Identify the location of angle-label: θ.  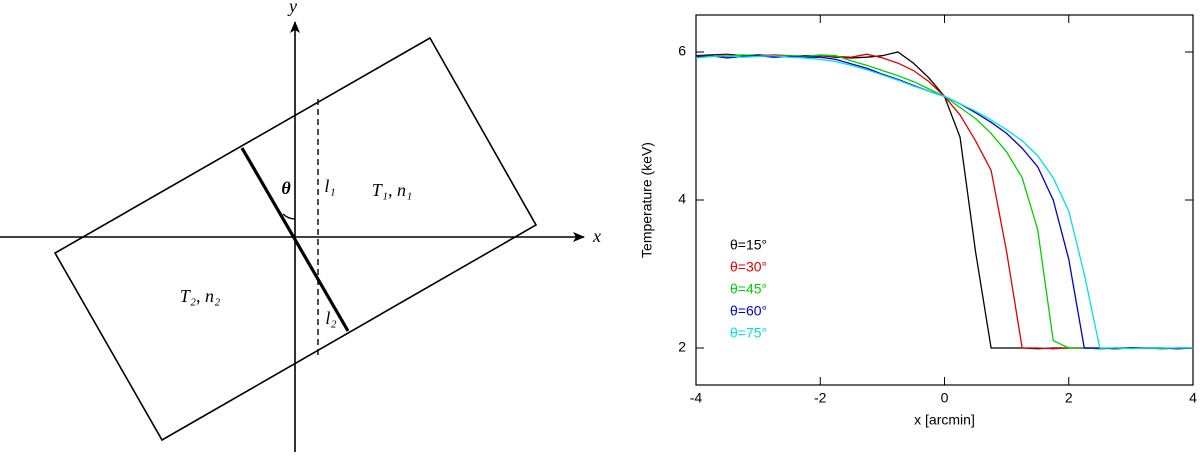
(286, 188).